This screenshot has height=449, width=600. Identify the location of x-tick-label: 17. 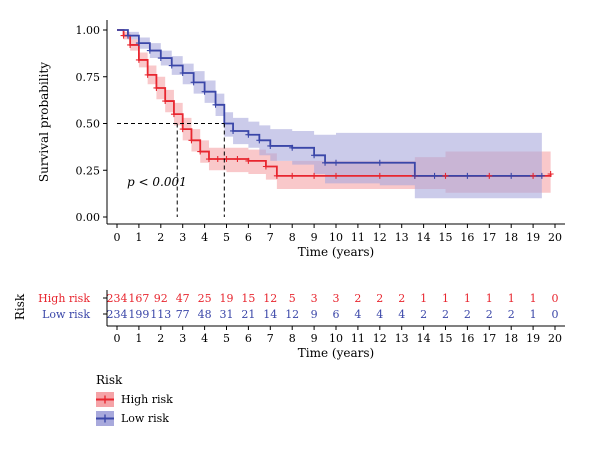
(489, 237).